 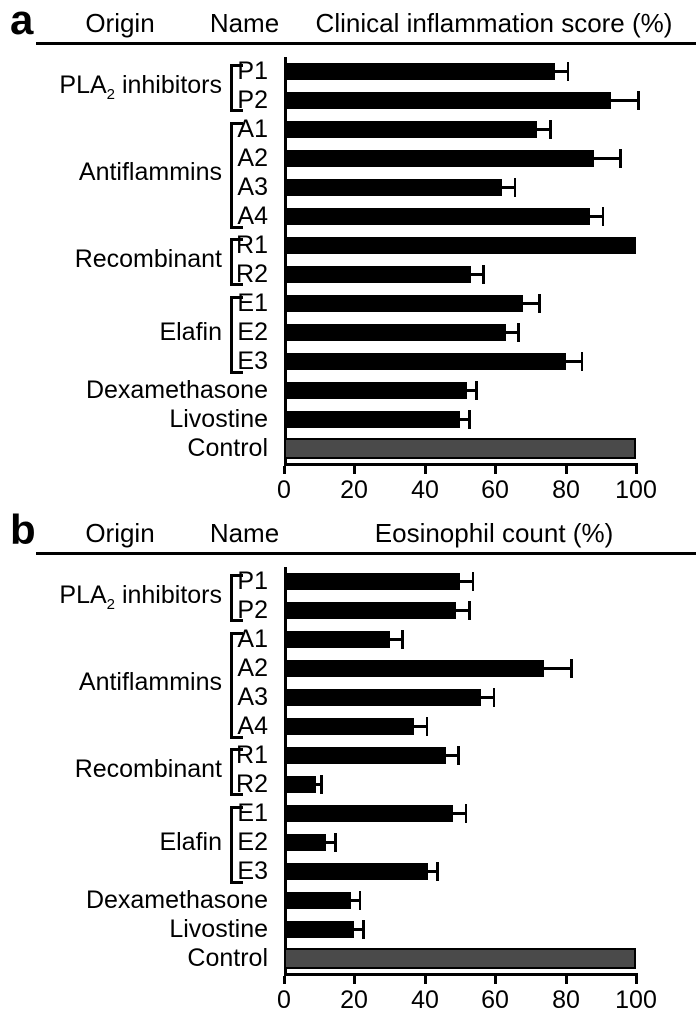 I want to click on bar-row: E2, so click(x=350, y=332).